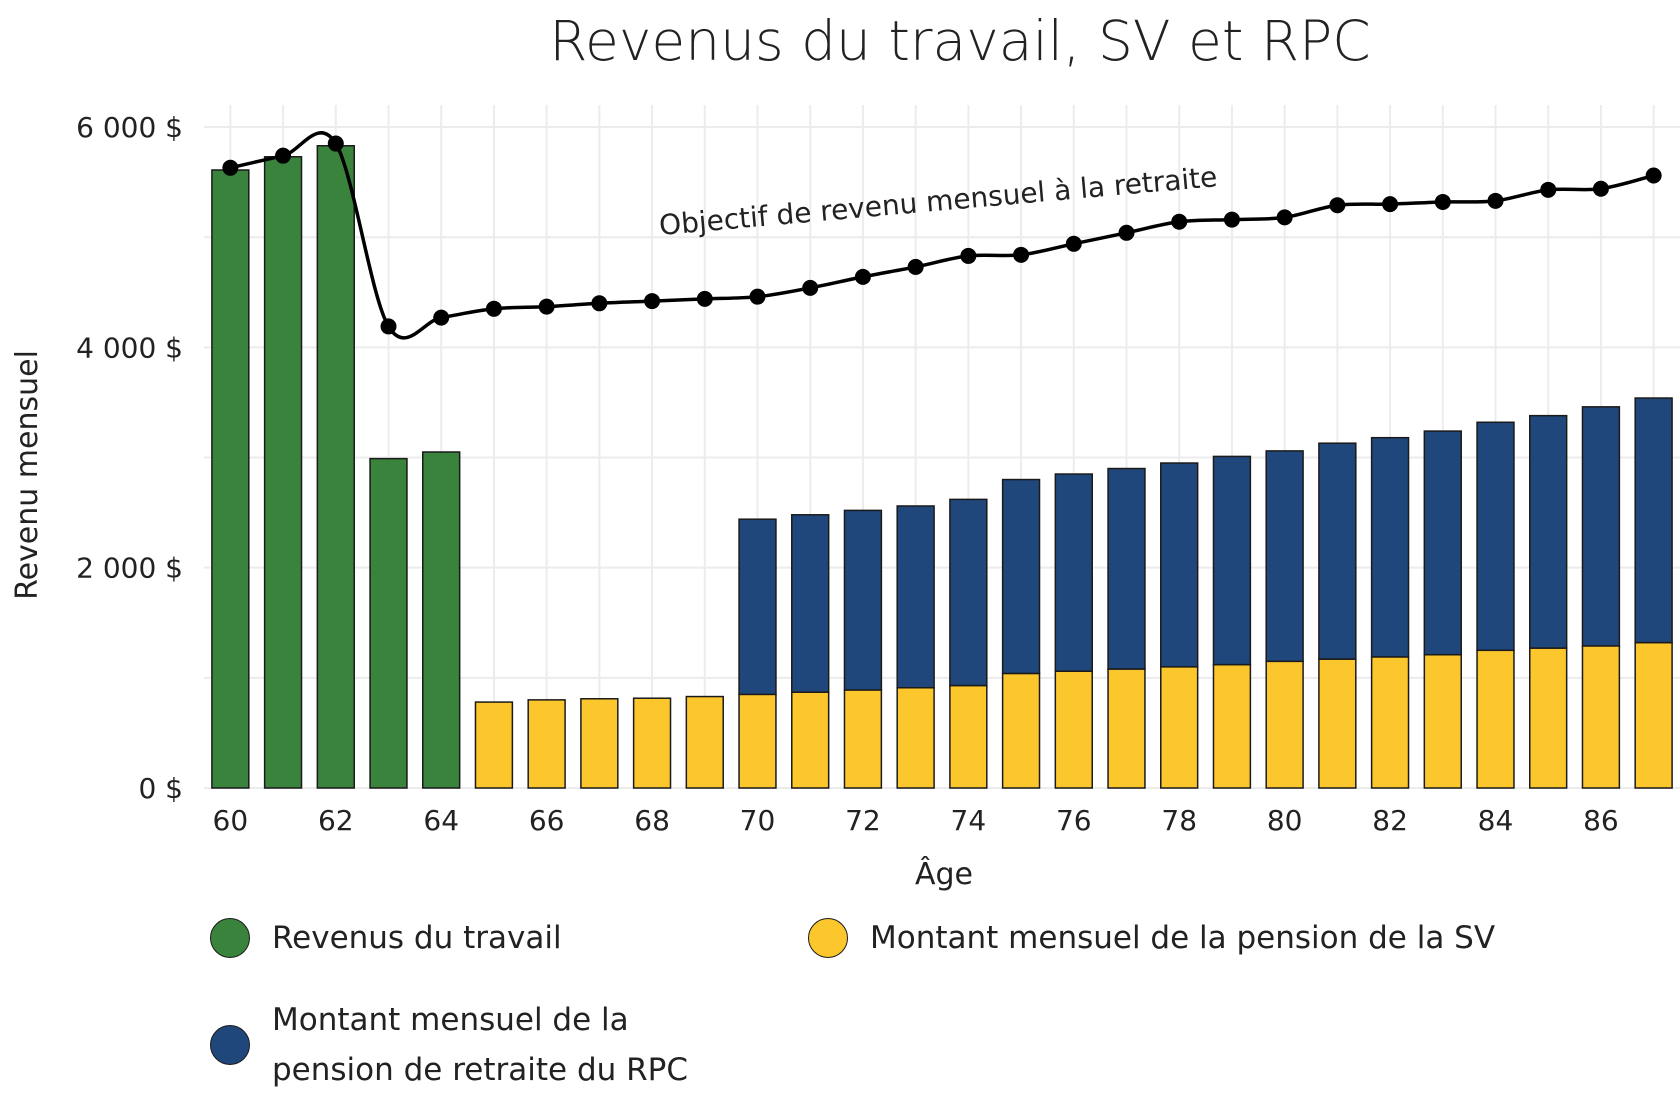 This screenshot has width=1680, height=1095. I want to click on legend-item-travail: Revenus du travail, so click(386, 938).